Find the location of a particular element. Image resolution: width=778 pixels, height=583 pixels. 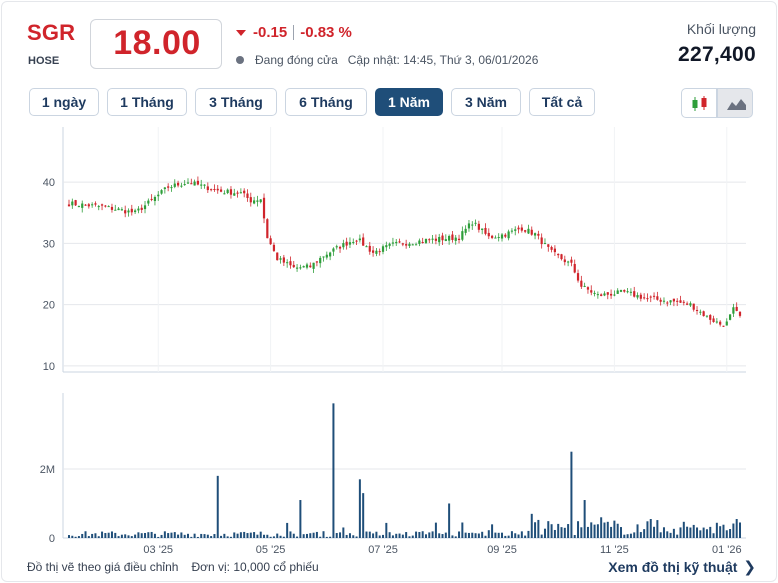

tab-1-year: 1 Năm is located at coordinates (409, 102).